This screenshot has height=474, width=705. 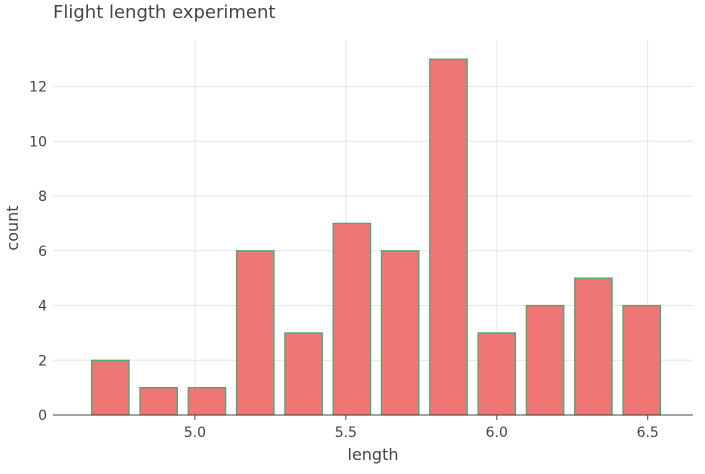 What do you see at coordinates (42, 197) in the screenshot?
I see `y-tick-label-4: 8` at bounding box center [42, 197].